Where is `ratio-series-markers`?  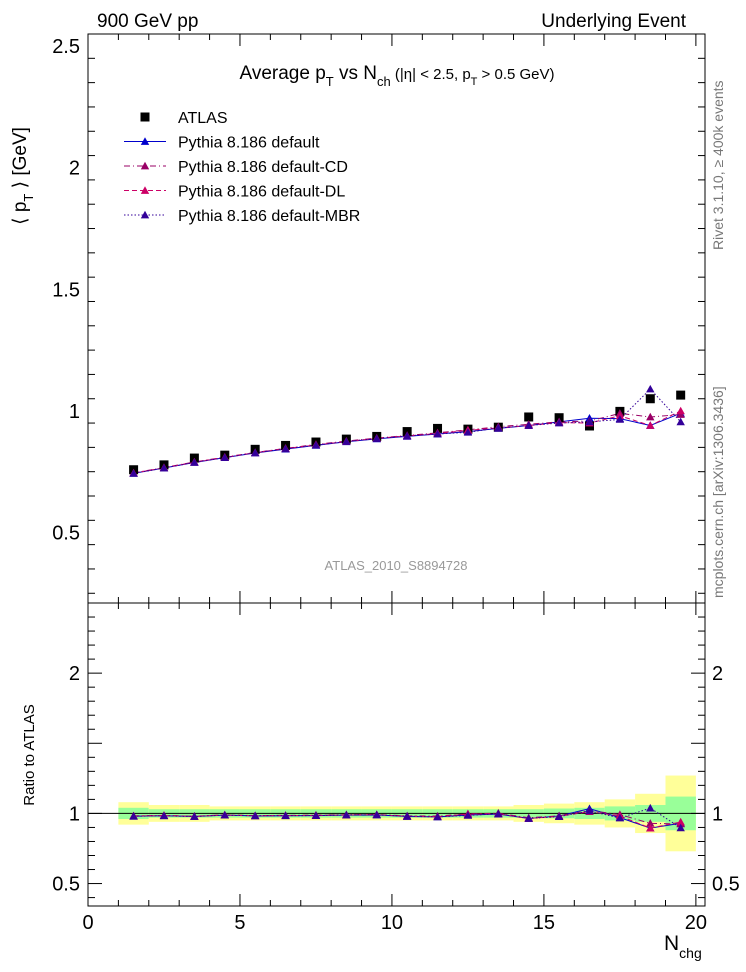
ratio-series-markers is located at coordinates (407, 817).